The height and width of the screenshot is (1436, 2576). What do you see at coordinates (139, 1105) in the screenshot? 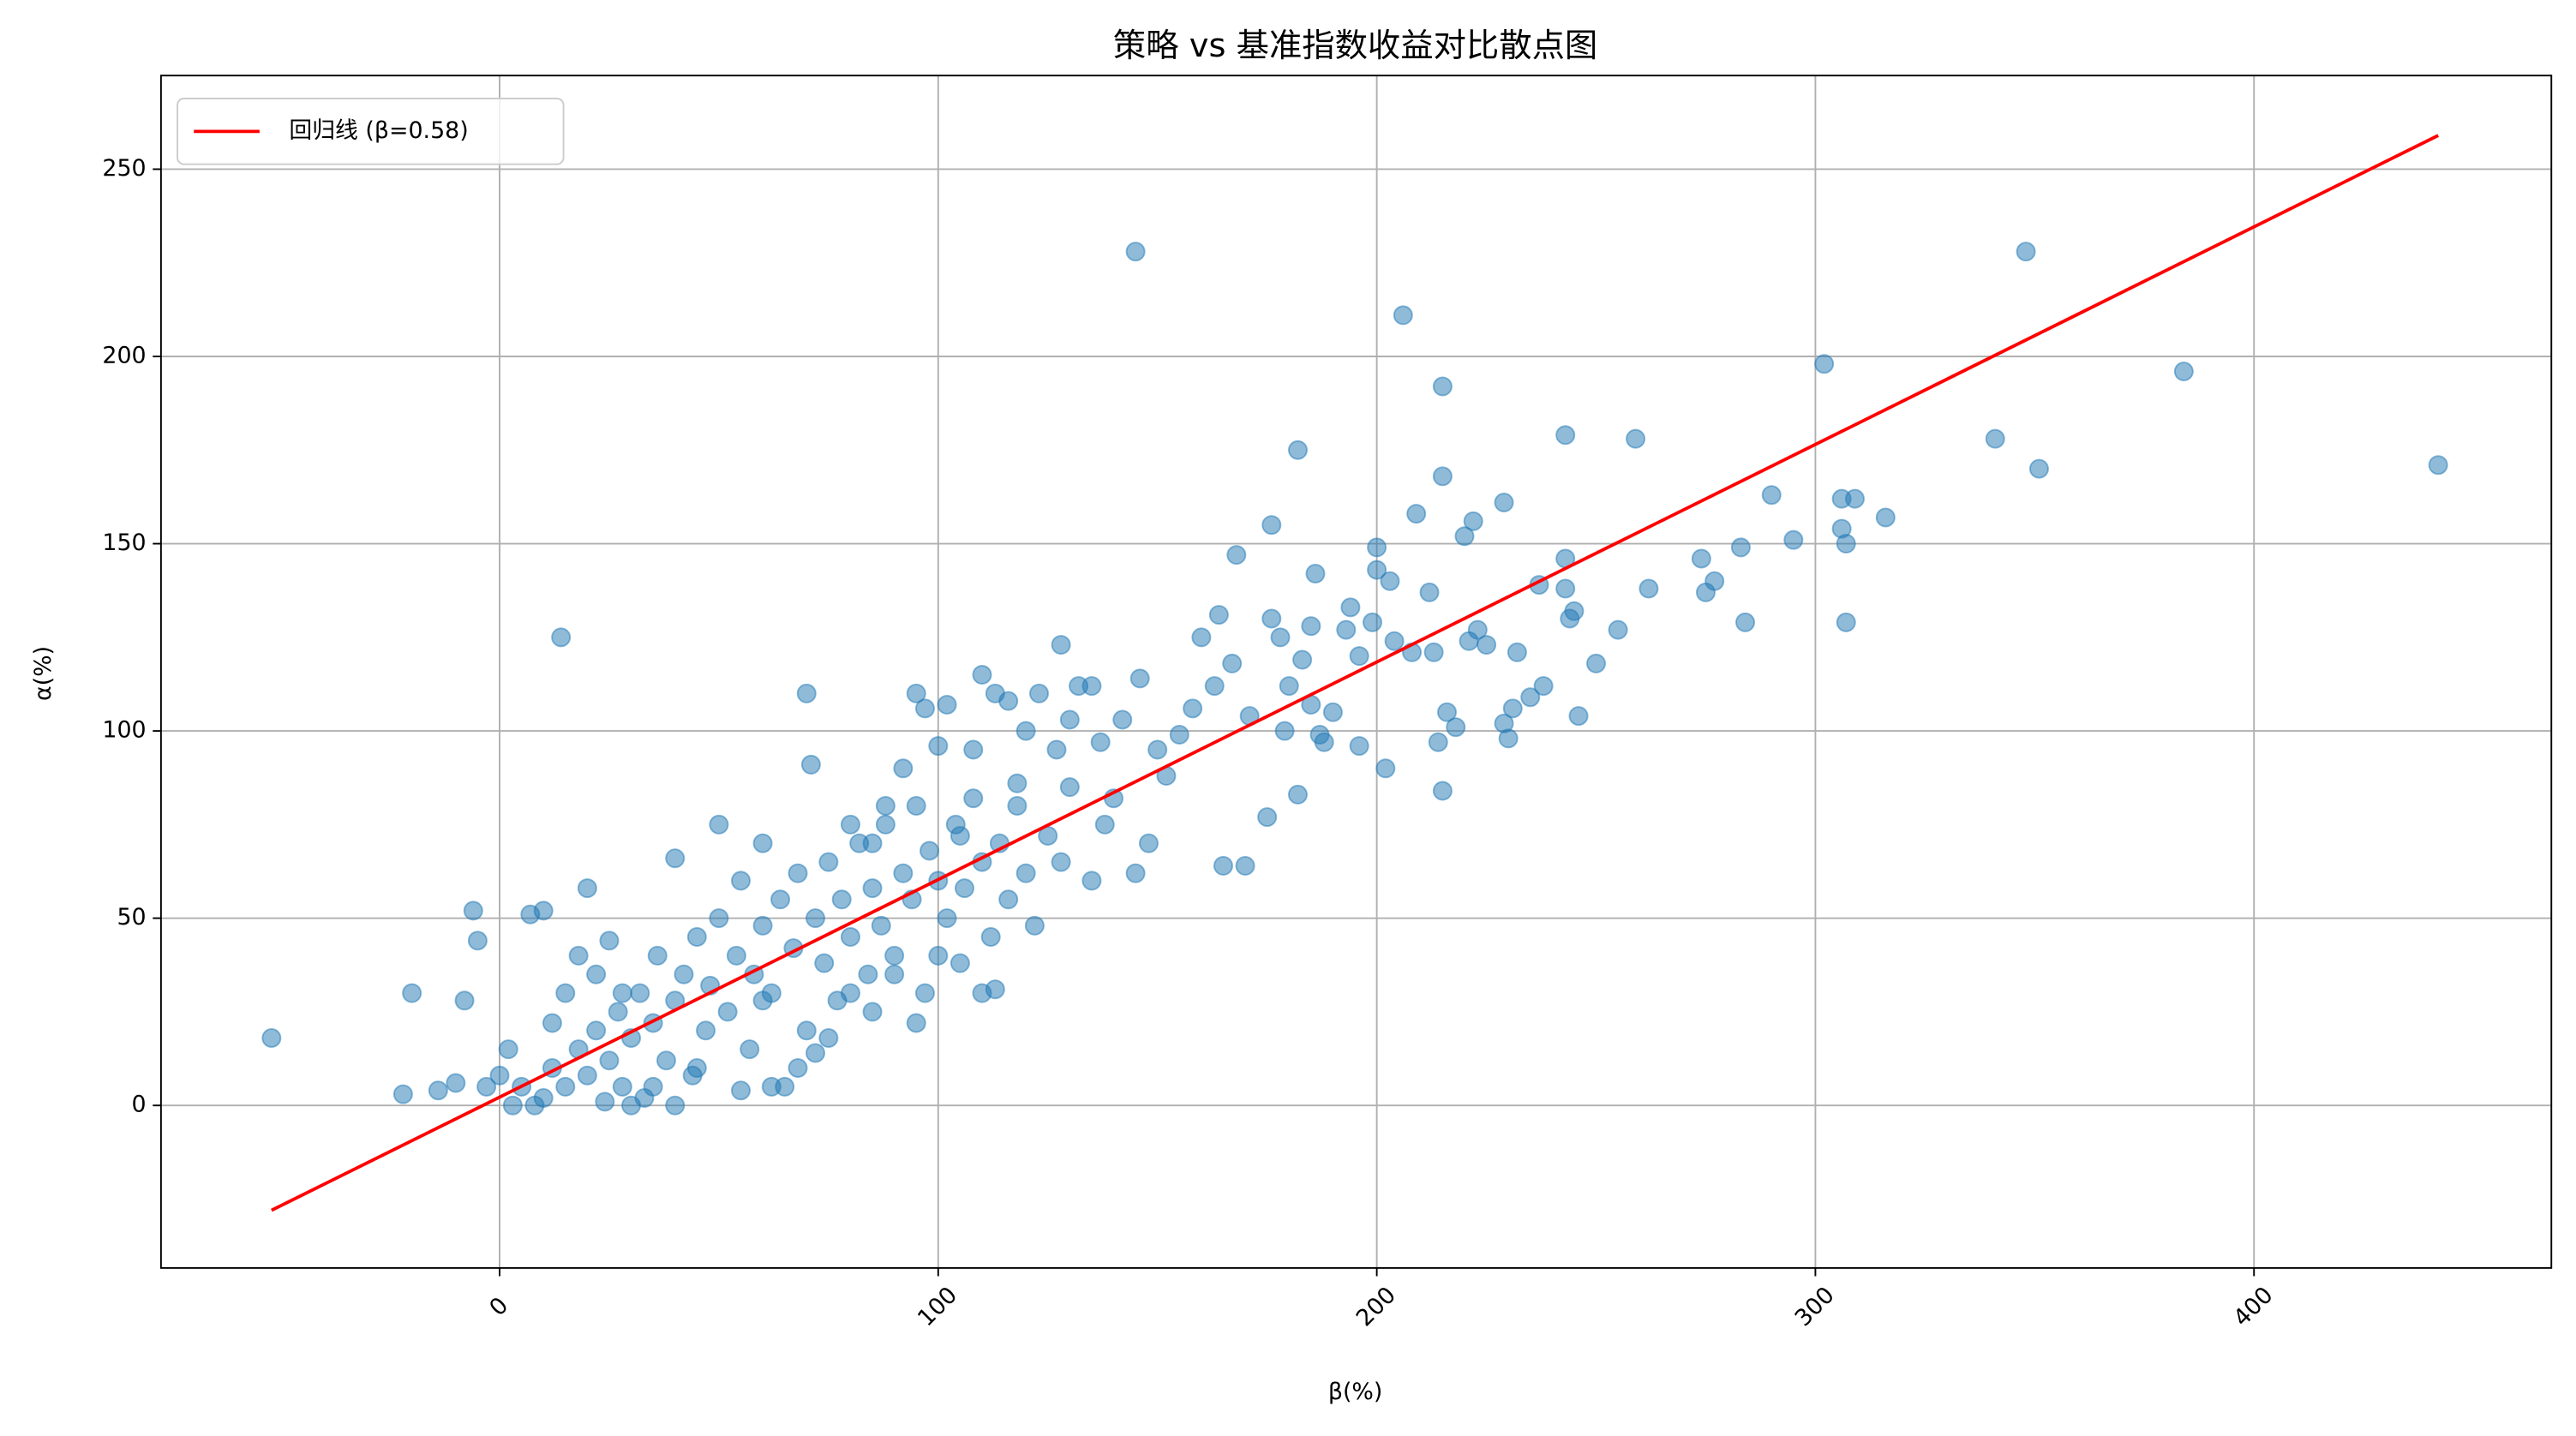
I see `y-tick-label: 0` at bounding box center [139, 1105].